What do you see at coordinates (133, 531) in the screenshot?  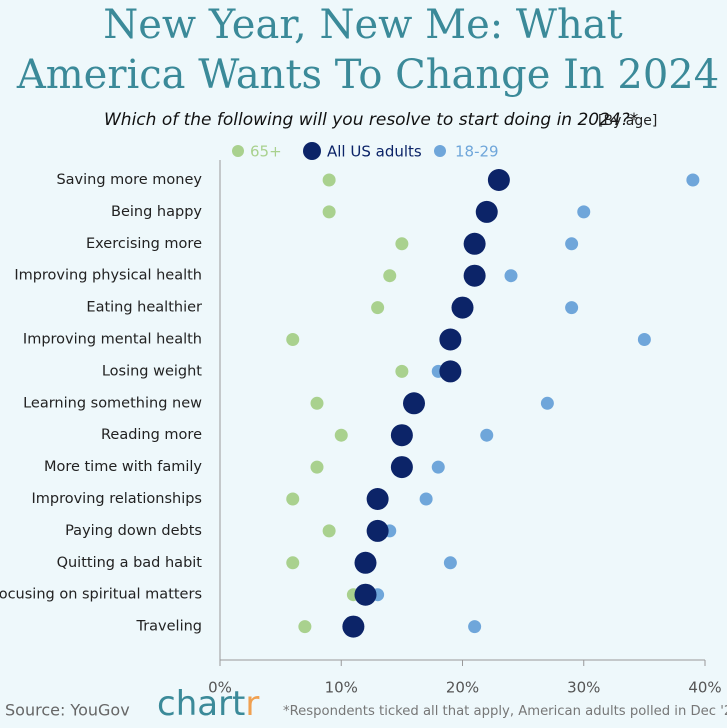 I see `category-label: Paying down debts` at bounding box center [133, 531].